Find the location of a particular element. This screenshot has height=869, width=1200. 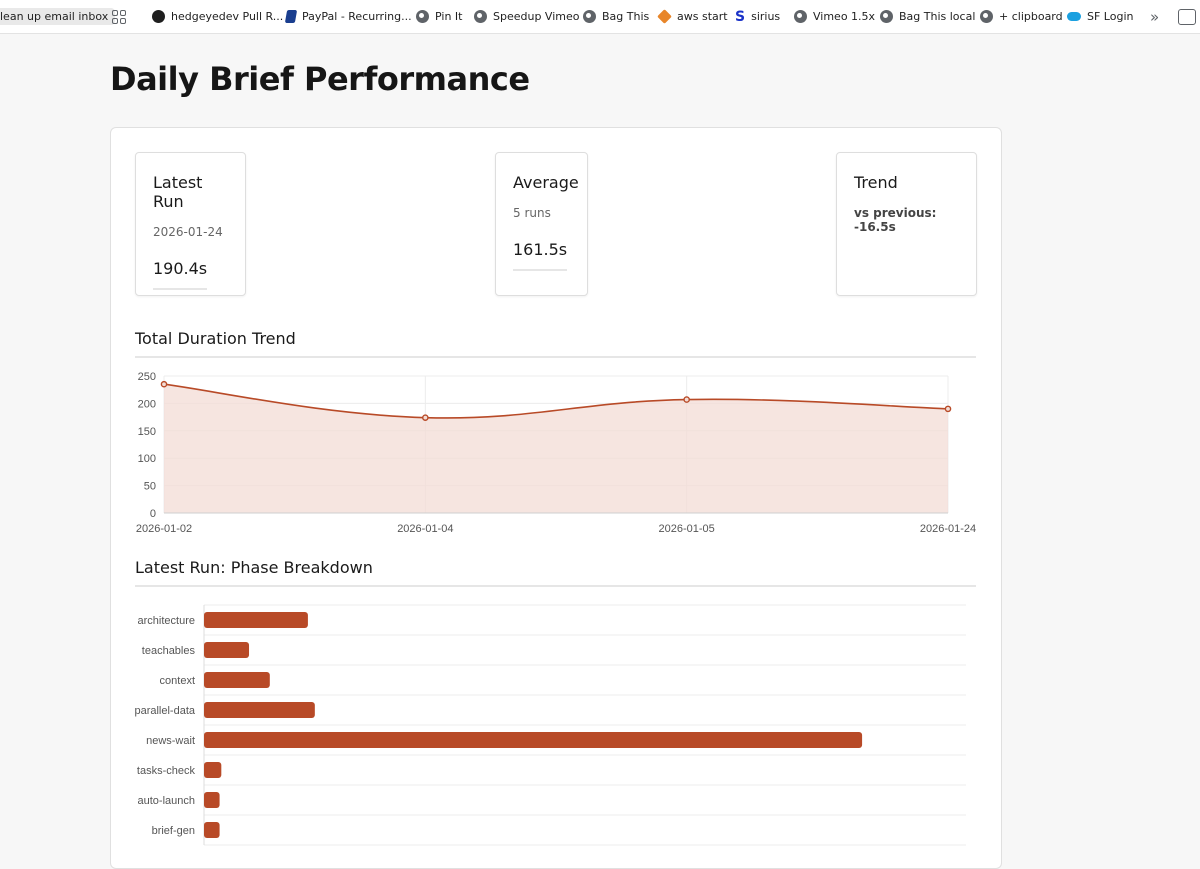

y-tick-label: 200 is located at coordinates (147, 404).